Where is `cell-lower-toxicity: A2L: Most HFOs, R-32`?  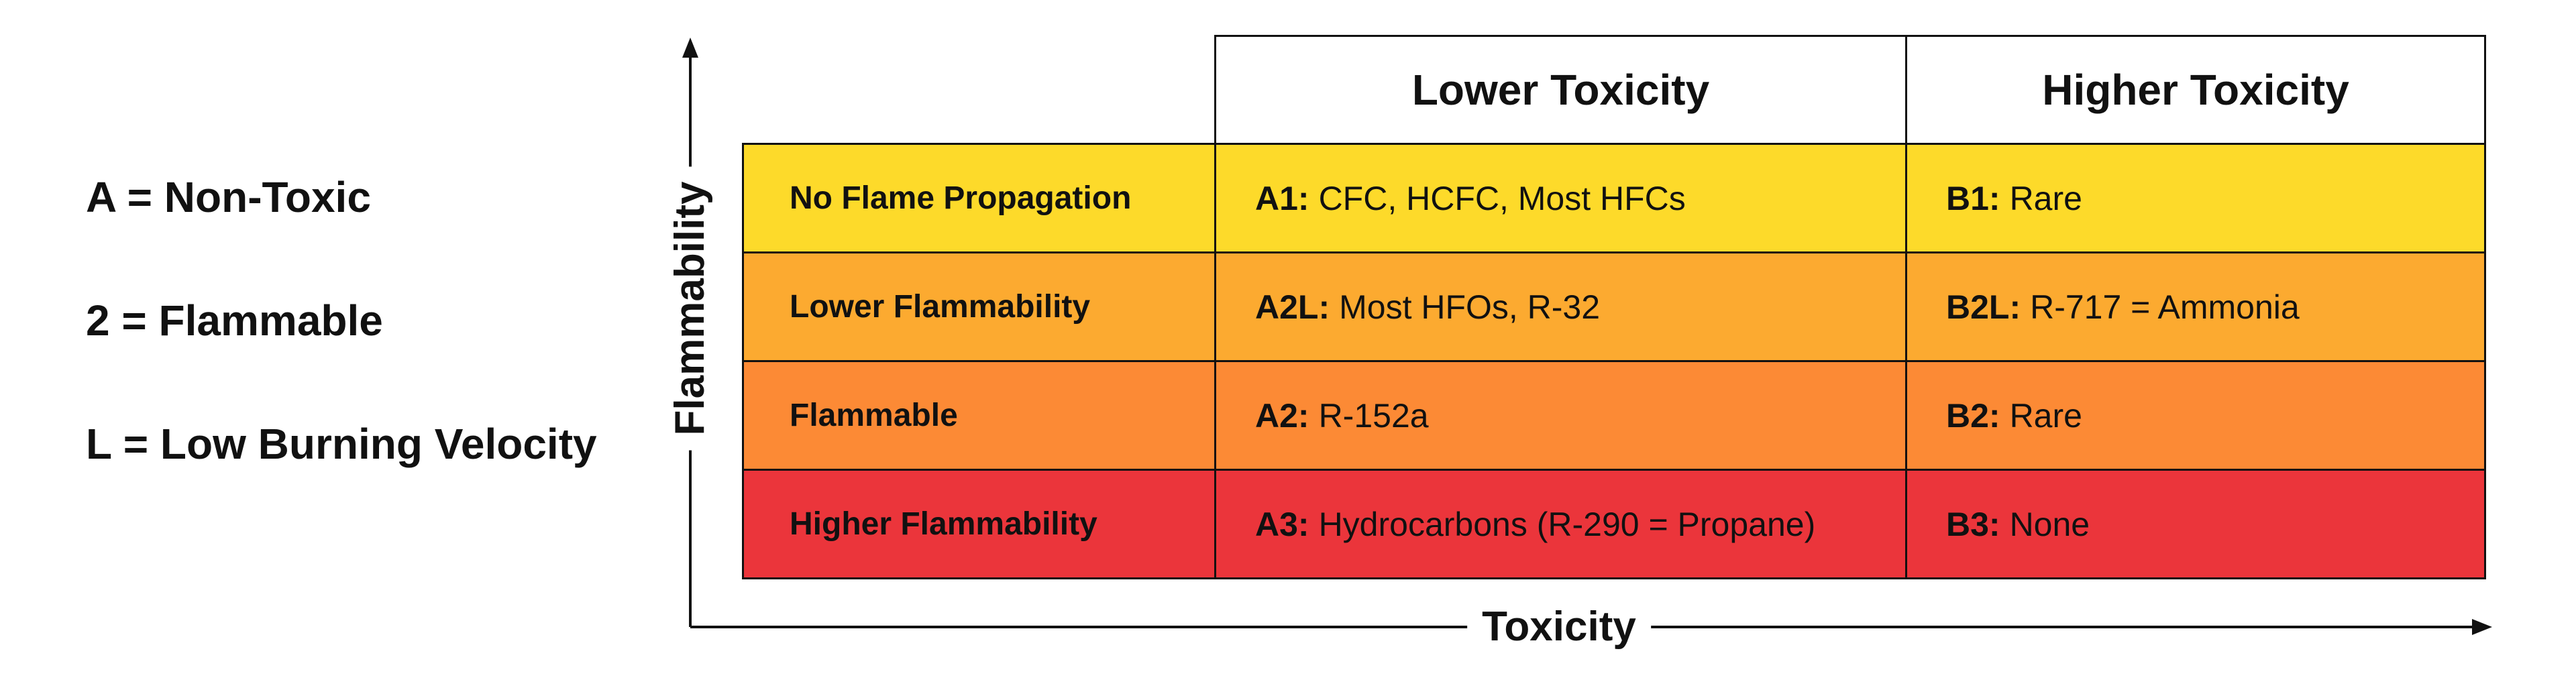 cell-lower-toxicity: A2L: Most HFOs, R-32 is located at coordinates (1560, 306).